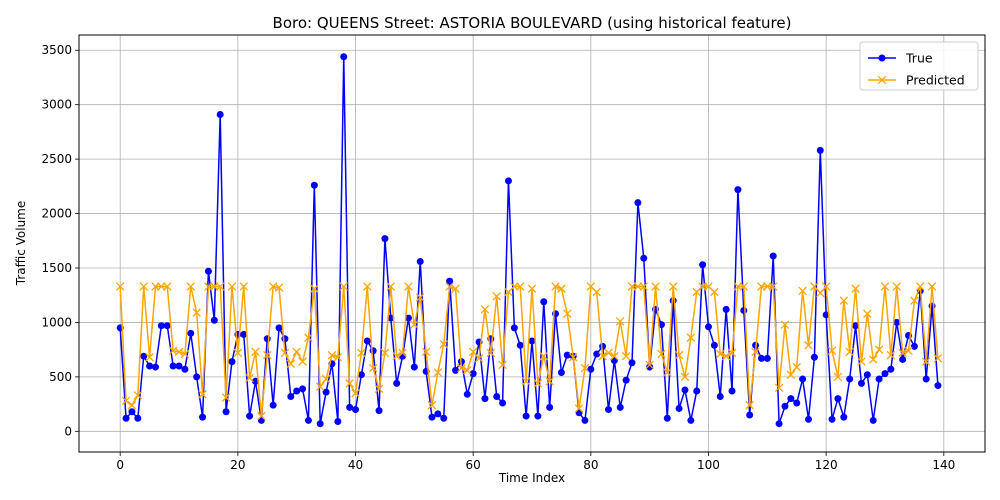 This screenshot has height=500, width=1000. Describe the element at coordinates (56, 214) in the screenshot. I see `y-tick-label: 2000` at that location.